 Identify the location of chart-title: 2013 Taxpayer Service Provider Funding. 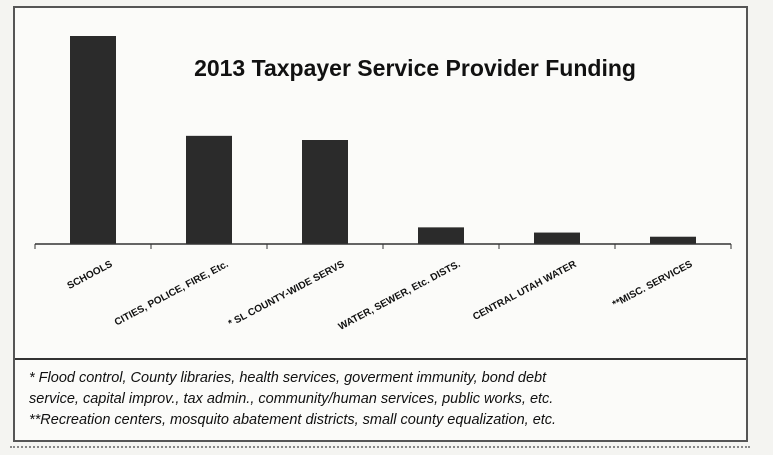
(415, 68).